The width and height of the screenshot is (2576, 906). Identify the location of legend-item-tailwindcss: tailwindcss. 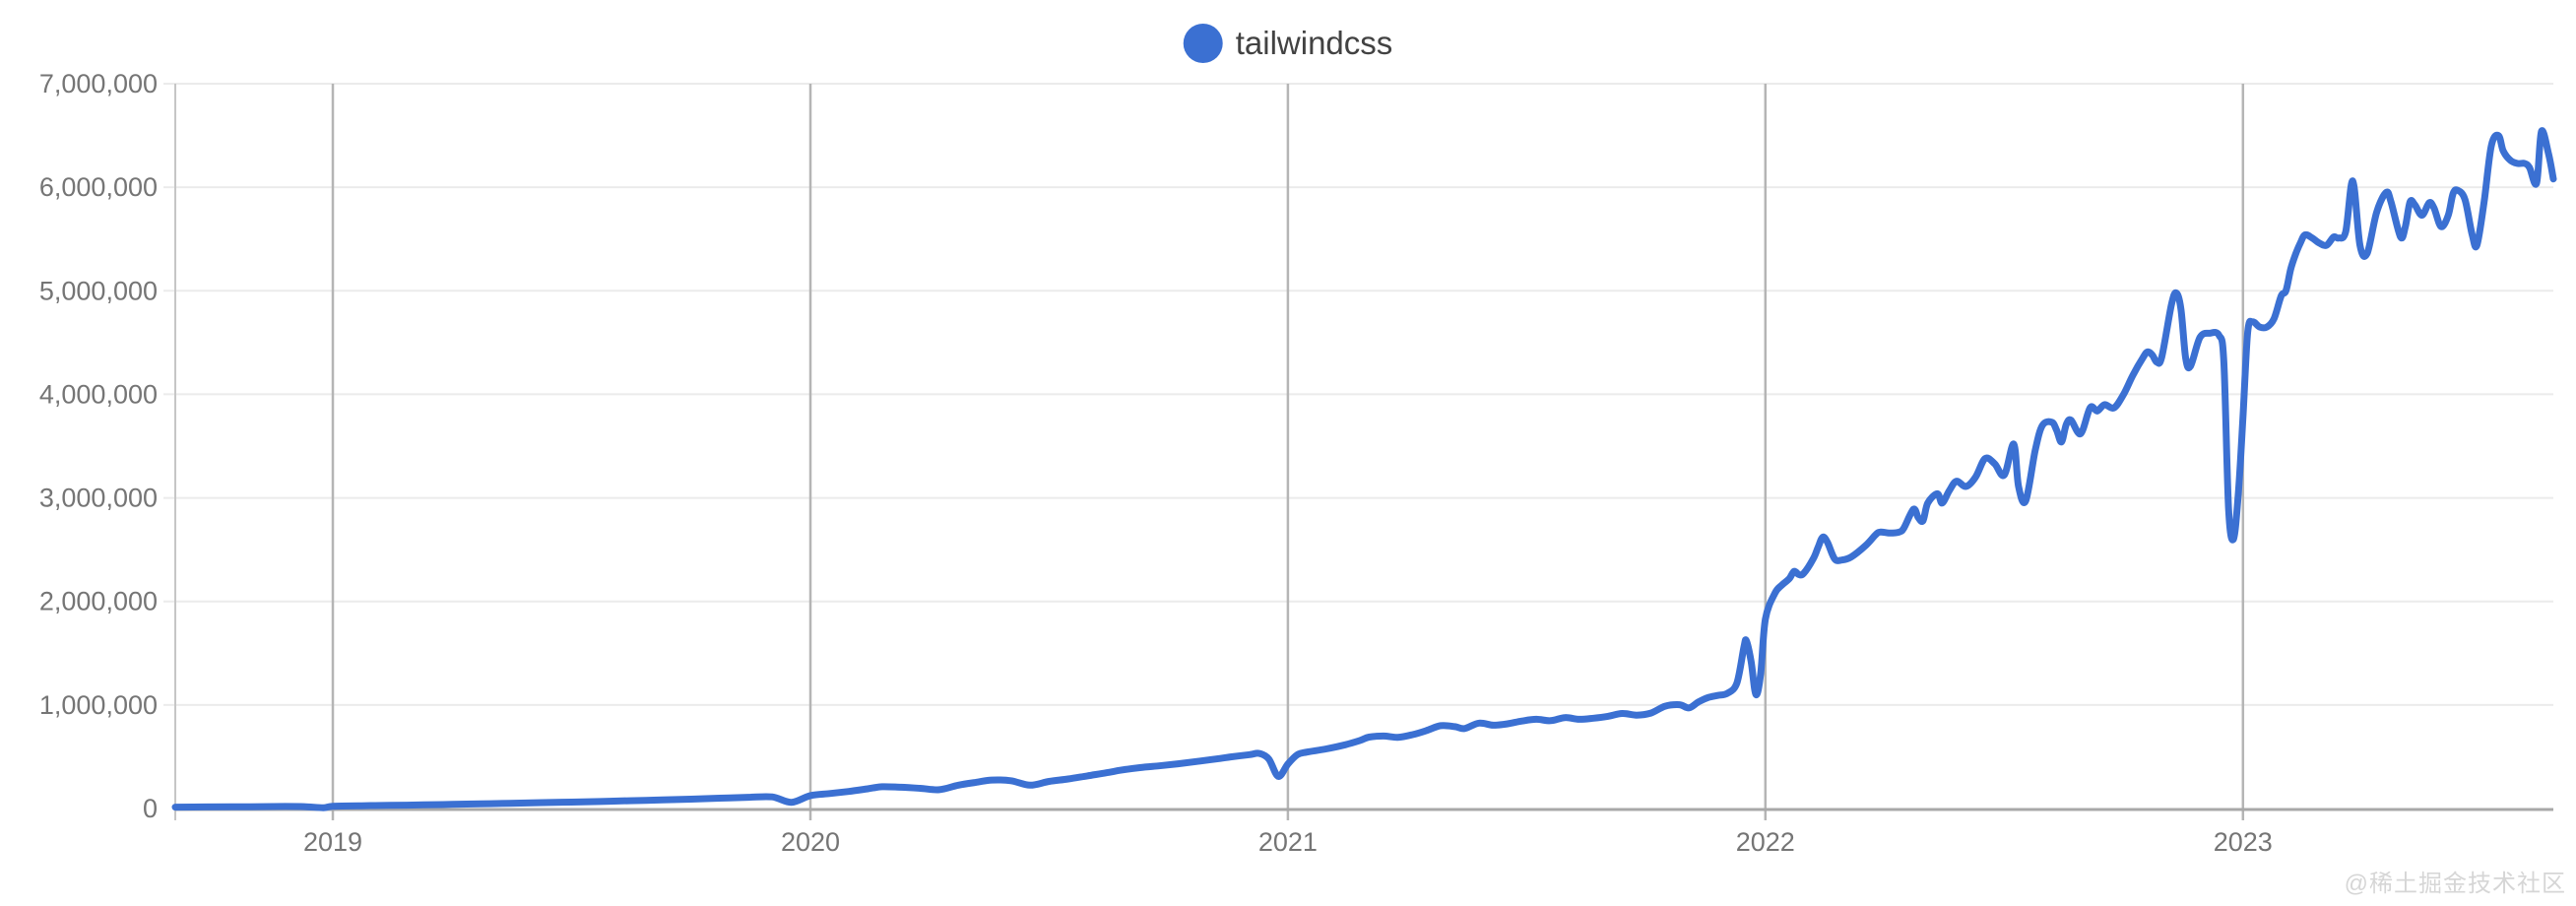
(1288, 43).